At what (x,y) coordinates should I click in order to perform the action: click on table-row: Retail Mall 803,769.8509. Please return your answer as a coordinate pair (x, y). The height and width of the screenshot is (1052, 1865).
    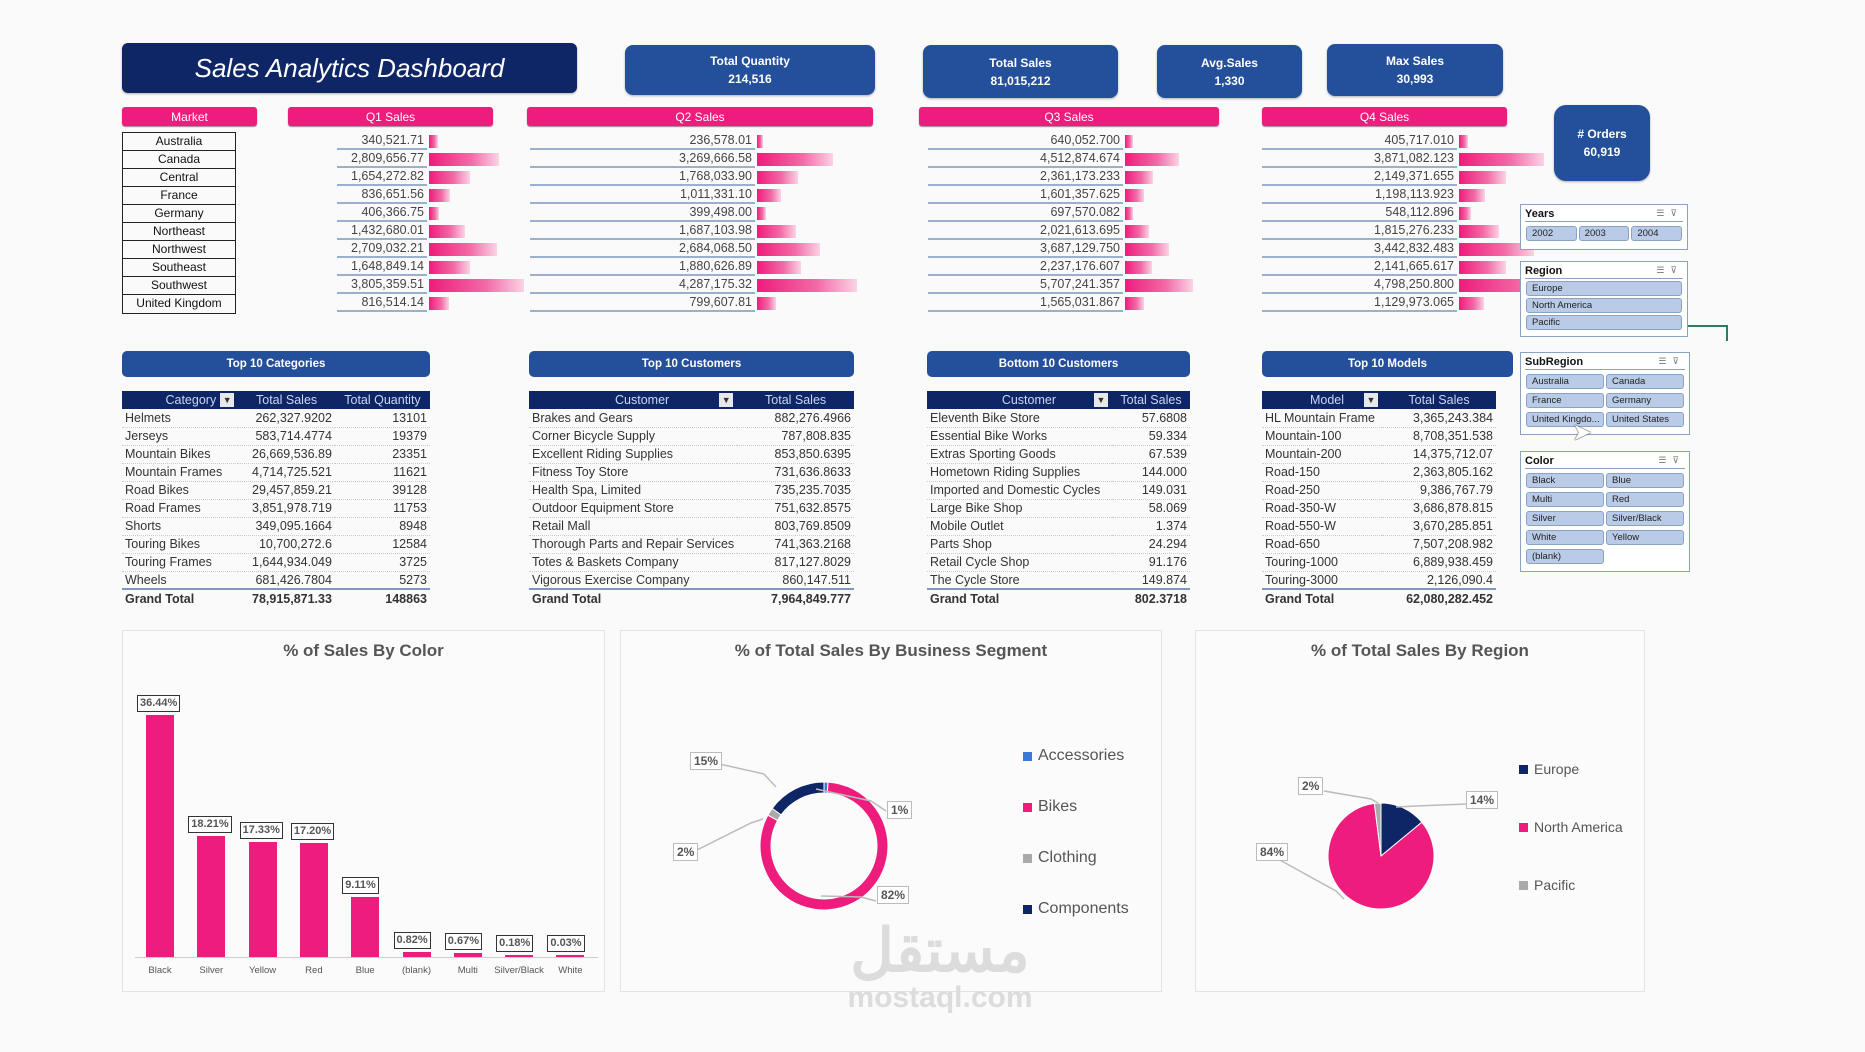
    Looking at the image, I should click on (691, 526).